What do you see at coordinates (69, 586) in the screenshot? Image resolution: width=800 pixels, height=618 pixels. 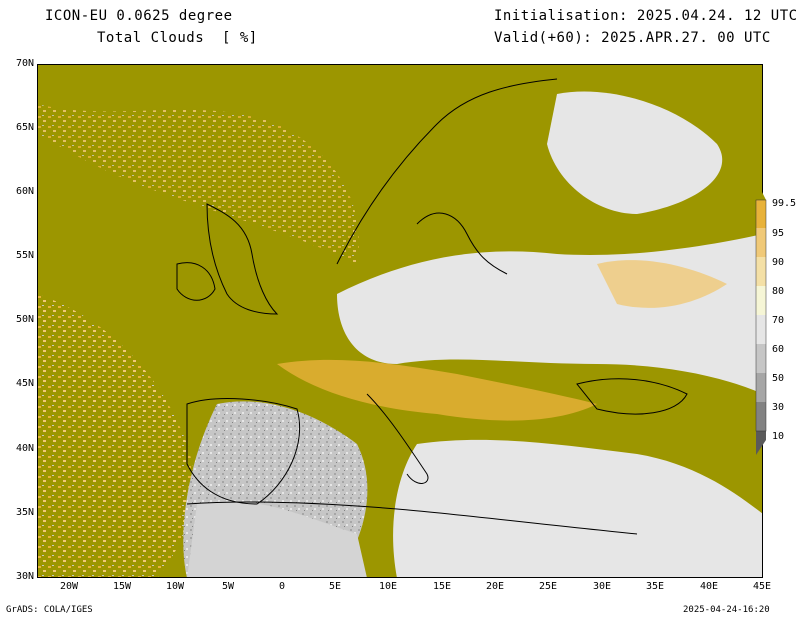 I see `lon-label: 20W` at bounding box center [69, 586].